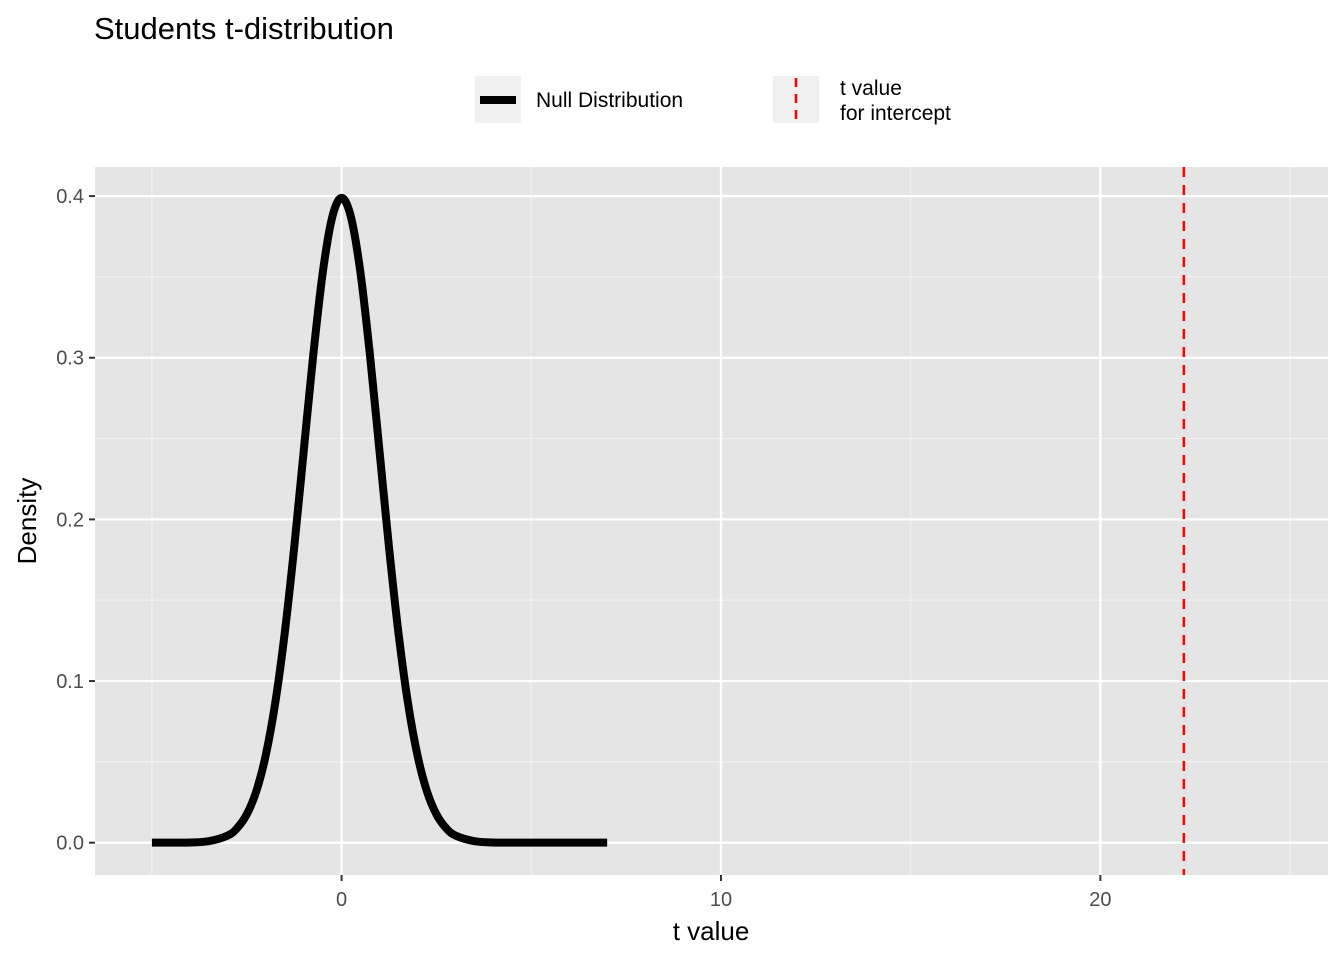 The image size is (1344, 960). Describe the element at coordinates (244, 28) in the screenshot. I see `chart-title: Students t-distribution` at that location.